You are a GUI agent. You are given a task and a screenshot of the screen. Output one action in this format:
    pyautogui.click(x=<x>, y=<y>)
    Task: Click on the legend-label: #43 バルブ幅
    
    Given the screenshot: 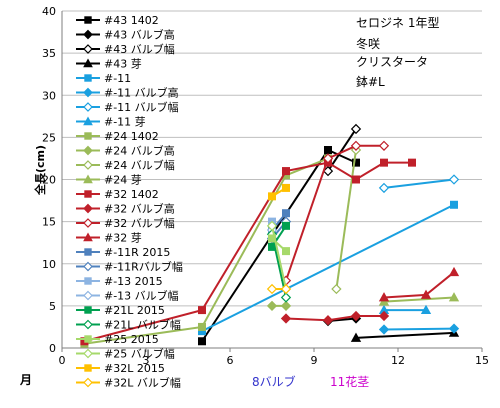 What is the action you would take?
    pyautogui.click(x=139, y=49)
    